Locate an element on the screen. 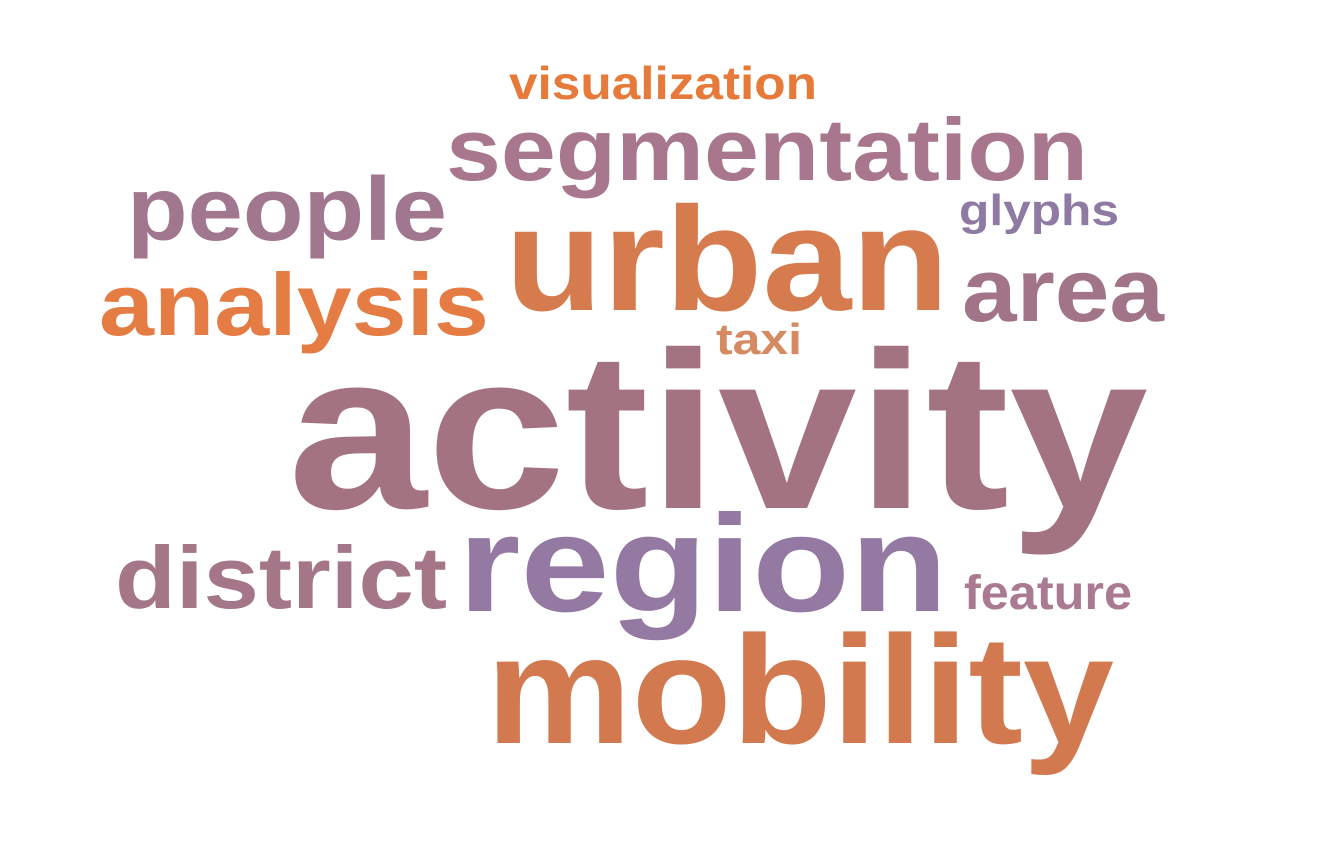 This screenshot has width=1341, height=865. word-area: area is located at coordinates (1063, 291).